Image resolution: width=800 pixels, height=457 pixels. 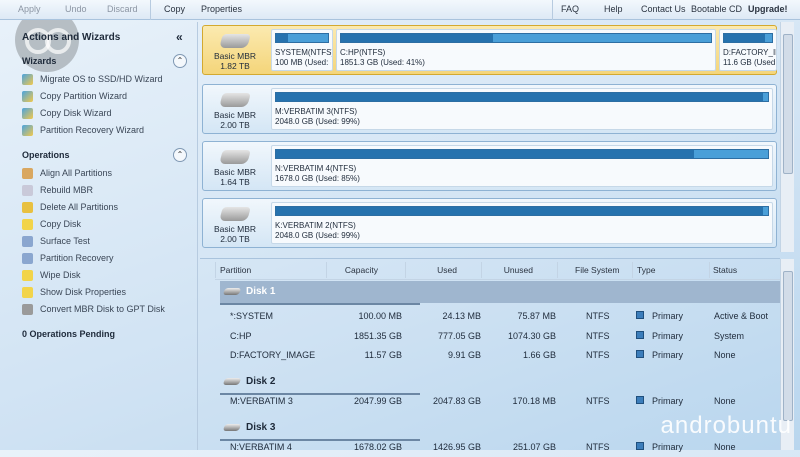 What do you see at coordinates (456, 401) in the screenshot?
I see `cell-used: 2047.83 GB` at bounding box center [456, 401].